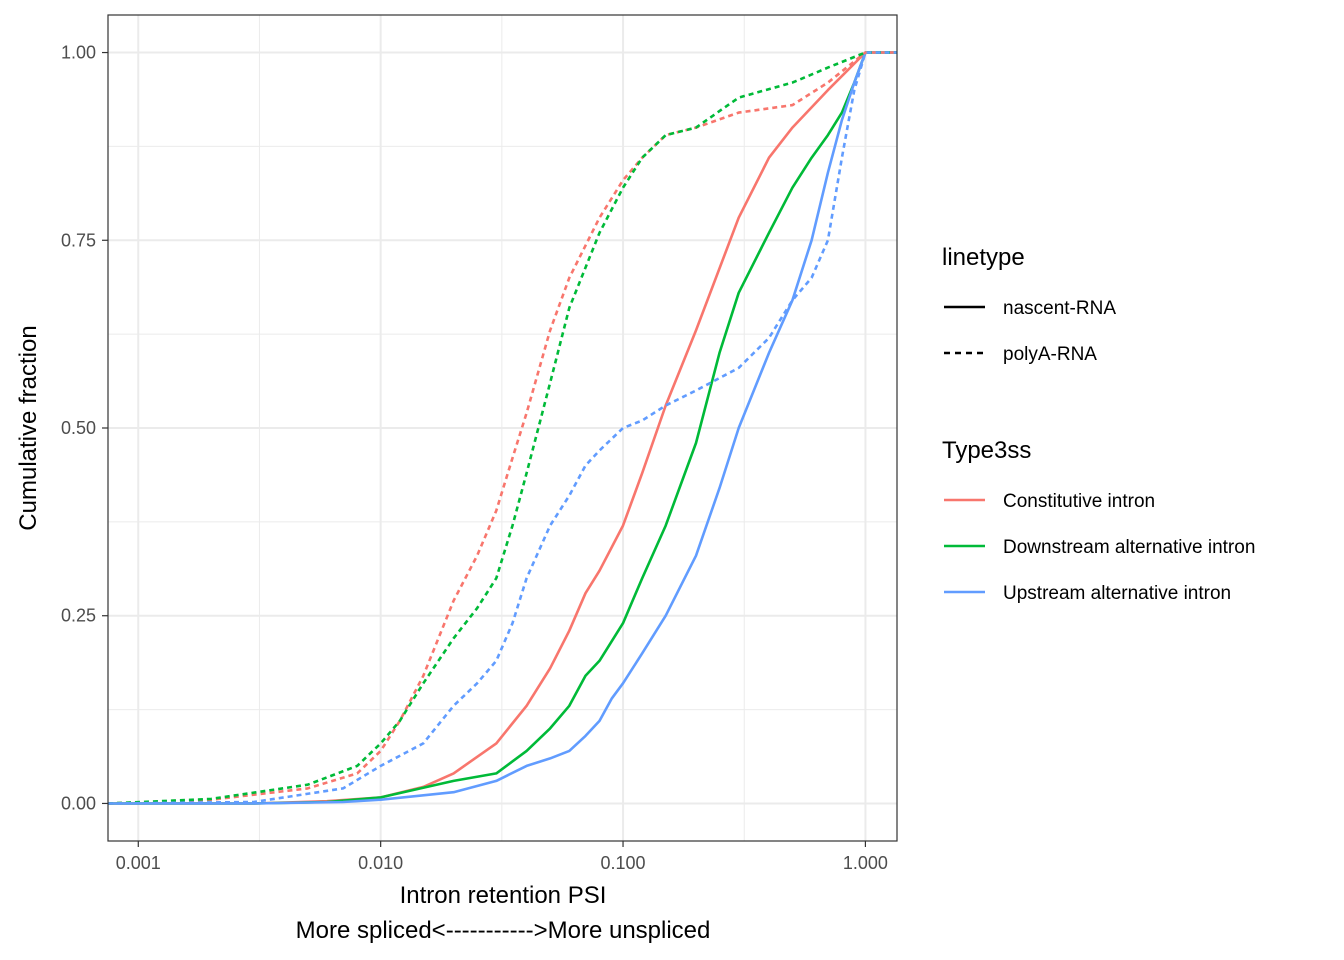 The width and height of the screenshot is (1344, 960). I want to click on x-axis-subtitle: More spliced<----------->More unspliced, so click(503, 930).